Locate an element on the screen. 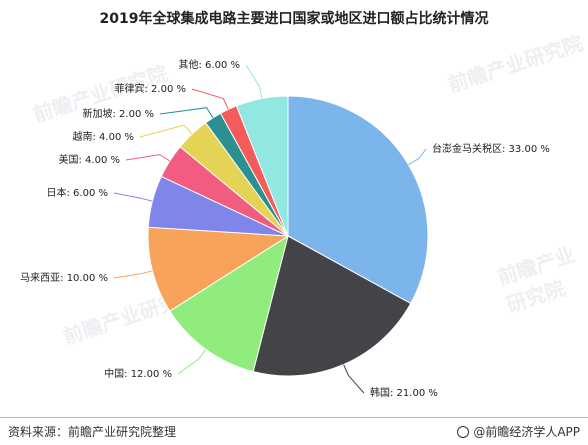 The image size is (588, 445). brand: @前瞻经济学人APP is located at coordinates (518, 431).